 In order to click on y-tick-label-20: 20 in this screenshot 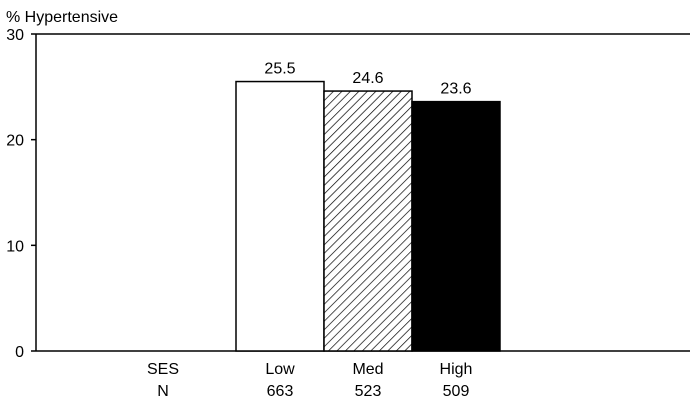, I will do `click(15, 141)`.